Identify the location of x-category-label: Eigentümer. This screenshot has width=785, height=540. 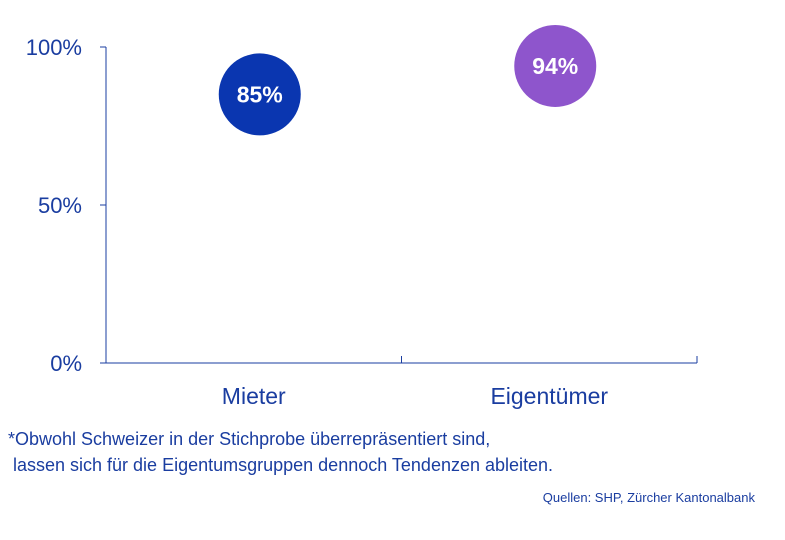
(549, 396).